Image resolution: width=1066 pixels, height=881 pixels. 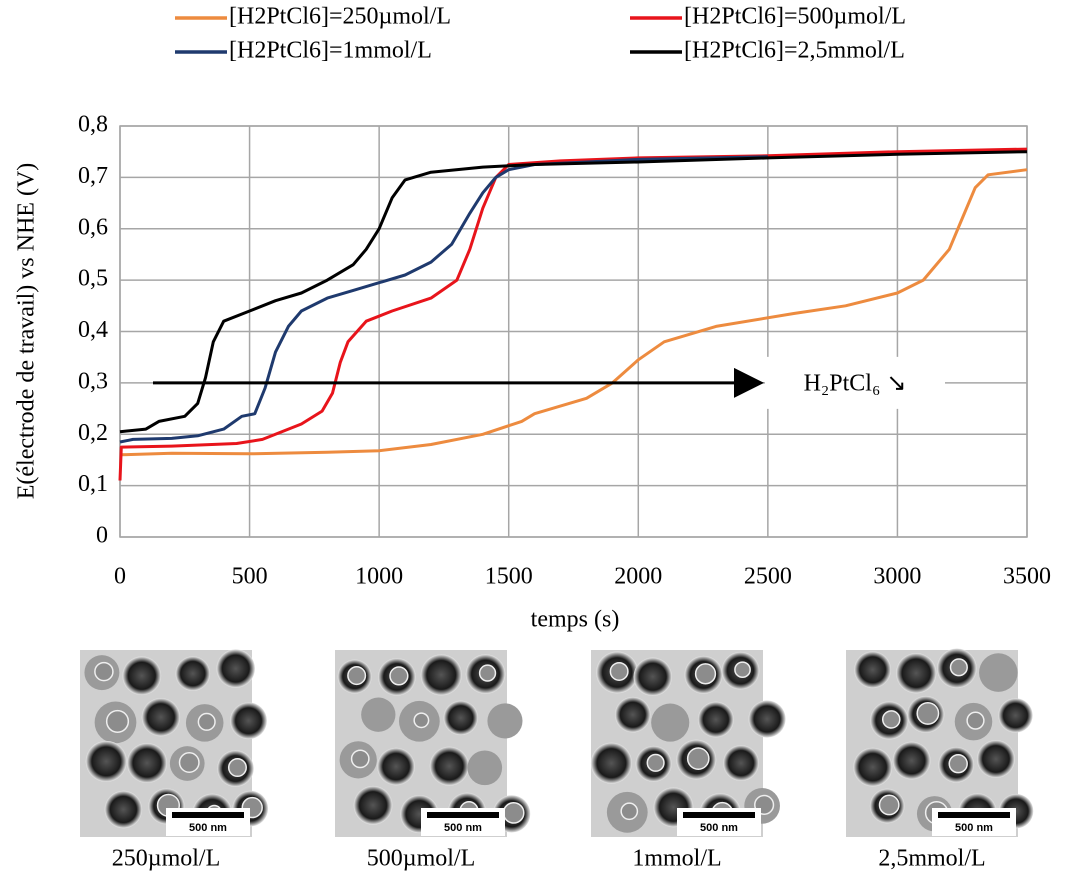 I want to click on micrograph-caption: 1mmol/L, so click(x=676, y=859).